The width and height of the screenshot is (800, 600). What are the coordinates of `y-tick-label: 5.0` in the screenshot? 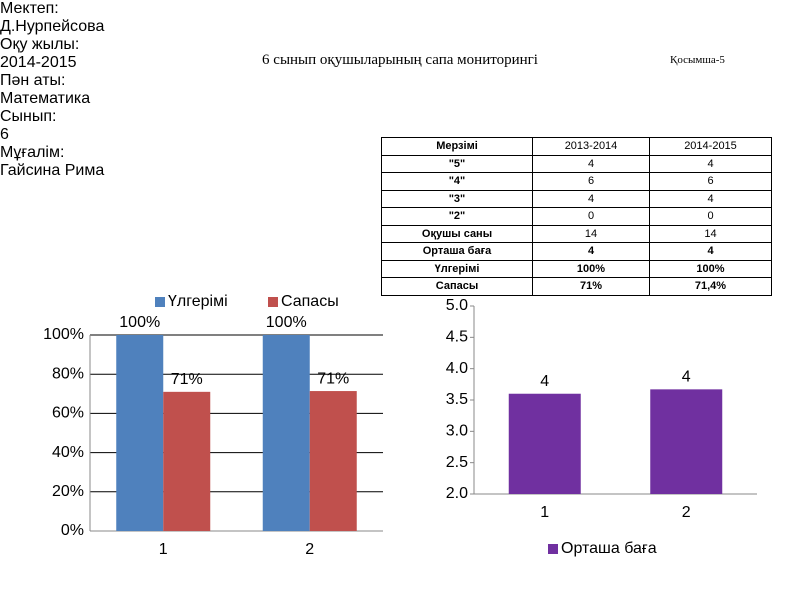 It's located at (457, 305).